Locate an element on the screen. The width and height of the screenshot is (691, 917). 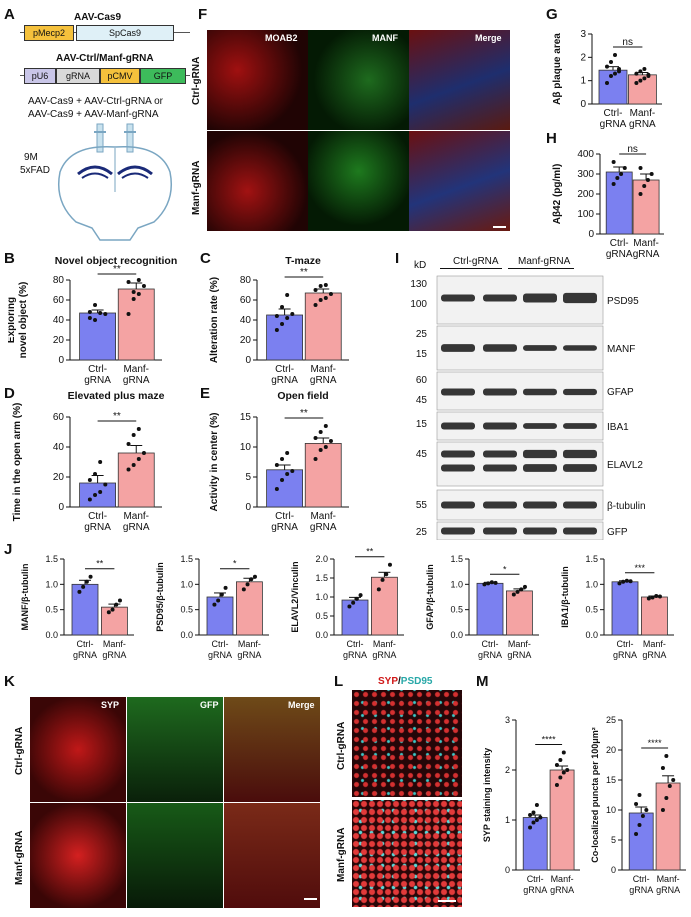
y-tick-label: 10 is located at coordinates (611, 810).